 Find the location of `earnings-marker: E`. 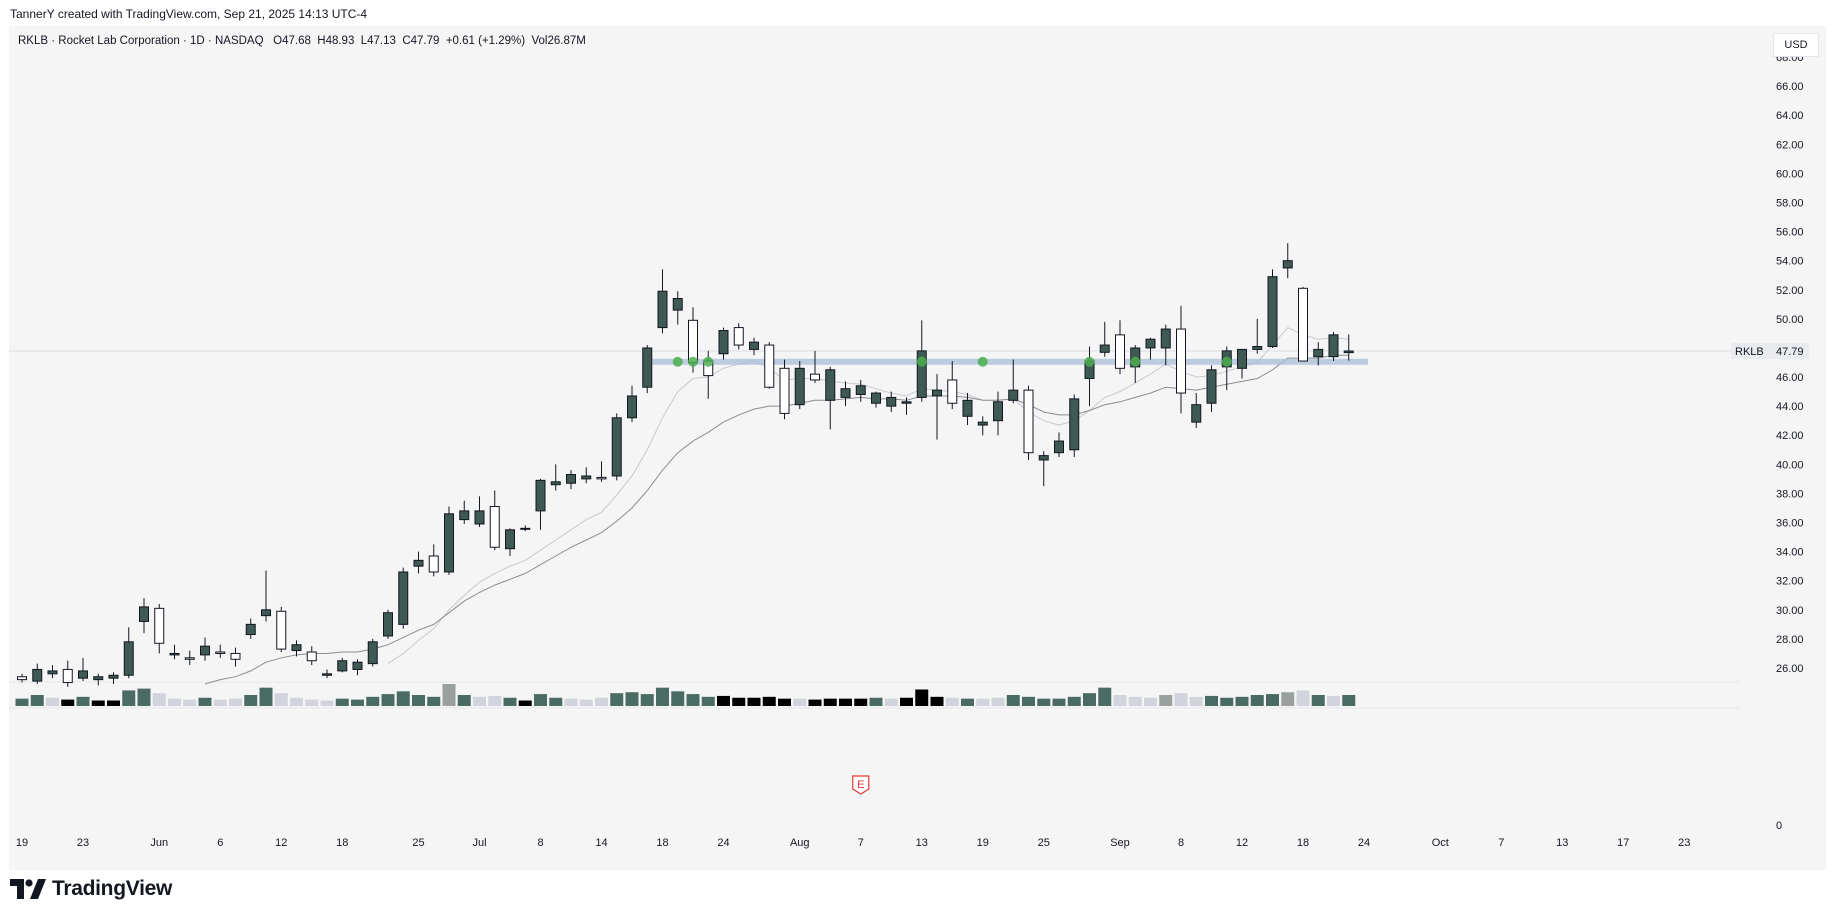

earnings-marker: E is located at coordinates (861, 785).